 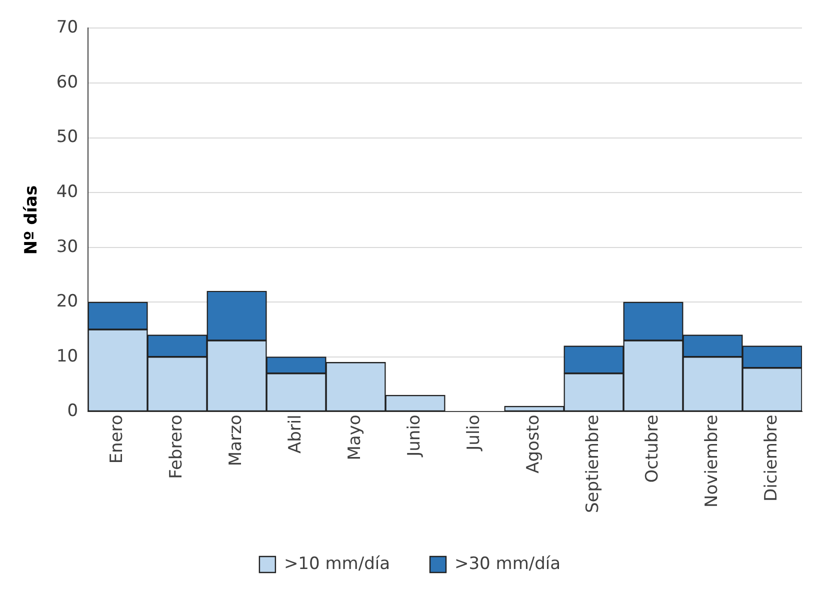 What do you see at coordinates (355, 437) in the screenshot?
I see `x-tick-label: Mayo` at bounding box center [355, 437].